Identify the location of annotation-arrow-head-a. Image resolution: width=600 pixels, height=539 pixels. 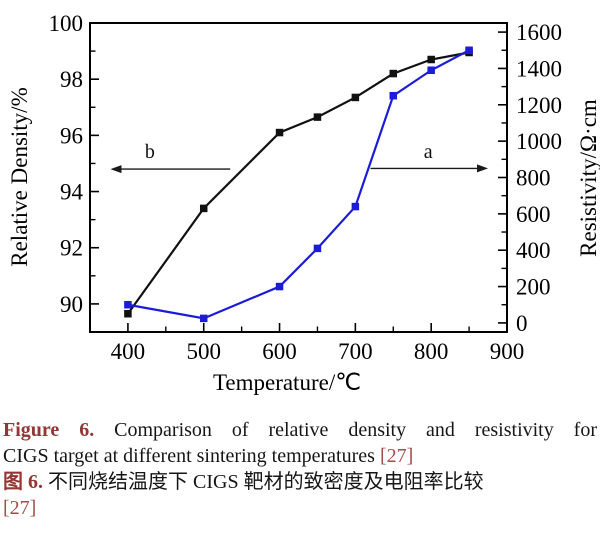
(483, 168).